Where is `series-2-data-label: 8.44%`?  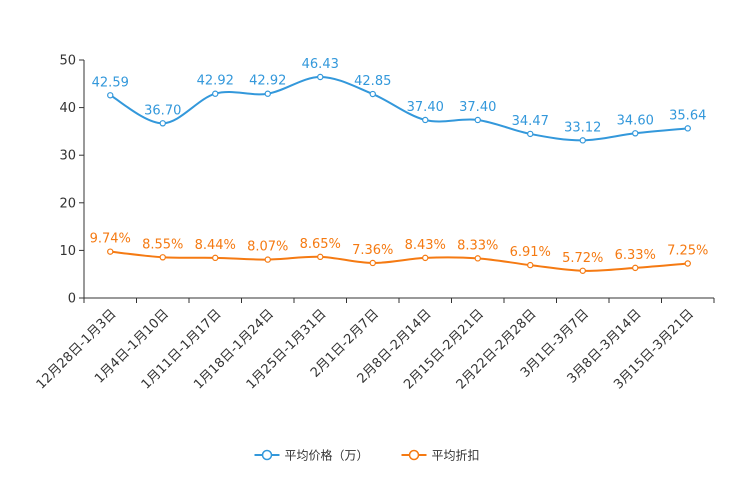 series-2-data-label: 8.44% is located at coordinates (215, 245).